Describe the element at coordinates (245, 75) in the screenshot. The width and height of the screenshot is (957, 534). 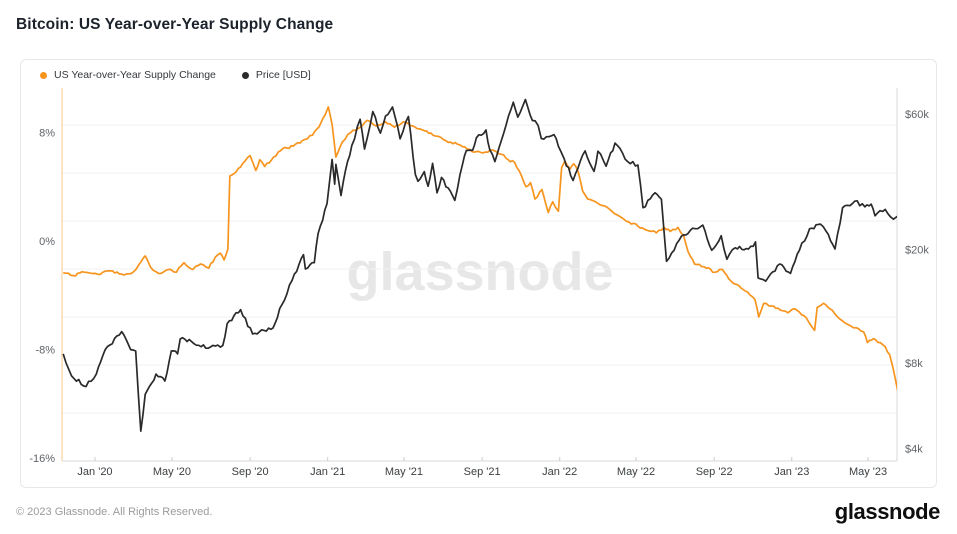
I see `price-series-dot-icon` at that location.